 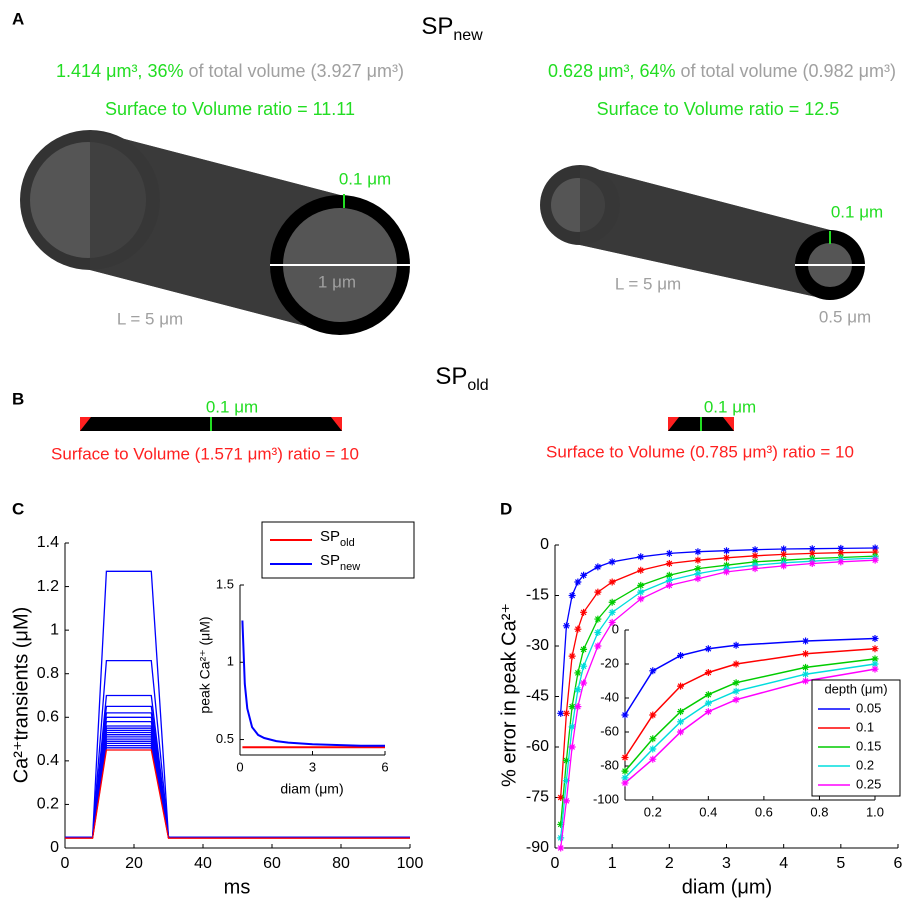 I want to click on y-tick-label: 1.2, so click(x=48, y=586).